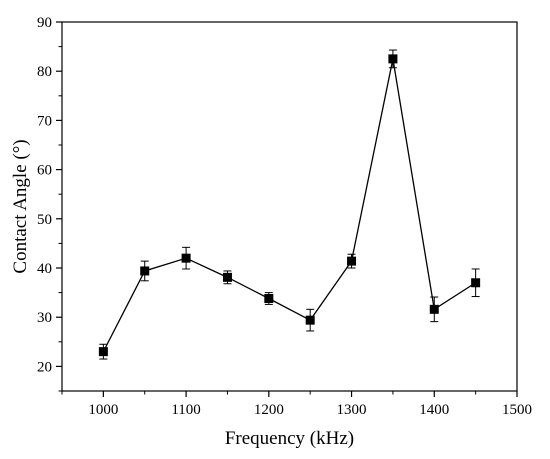 The image size is (550, 459). What do you see at coordinates (269, 410) in the screenshot?
I see `x-tick-label: 1200` at bounding box center [269, 410].